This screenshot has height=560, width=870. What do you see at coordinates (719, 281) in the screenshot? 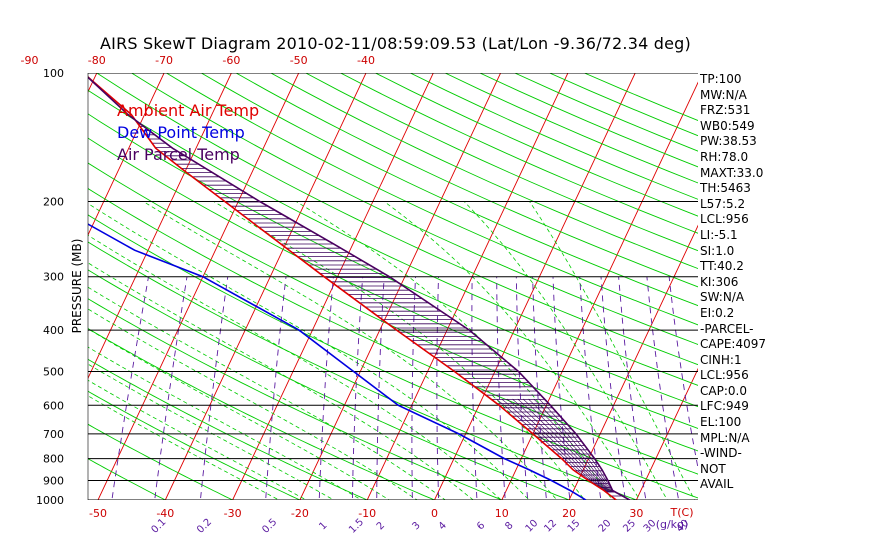
I see `stat-ki: KI:306` at bounding box center [719, 281].